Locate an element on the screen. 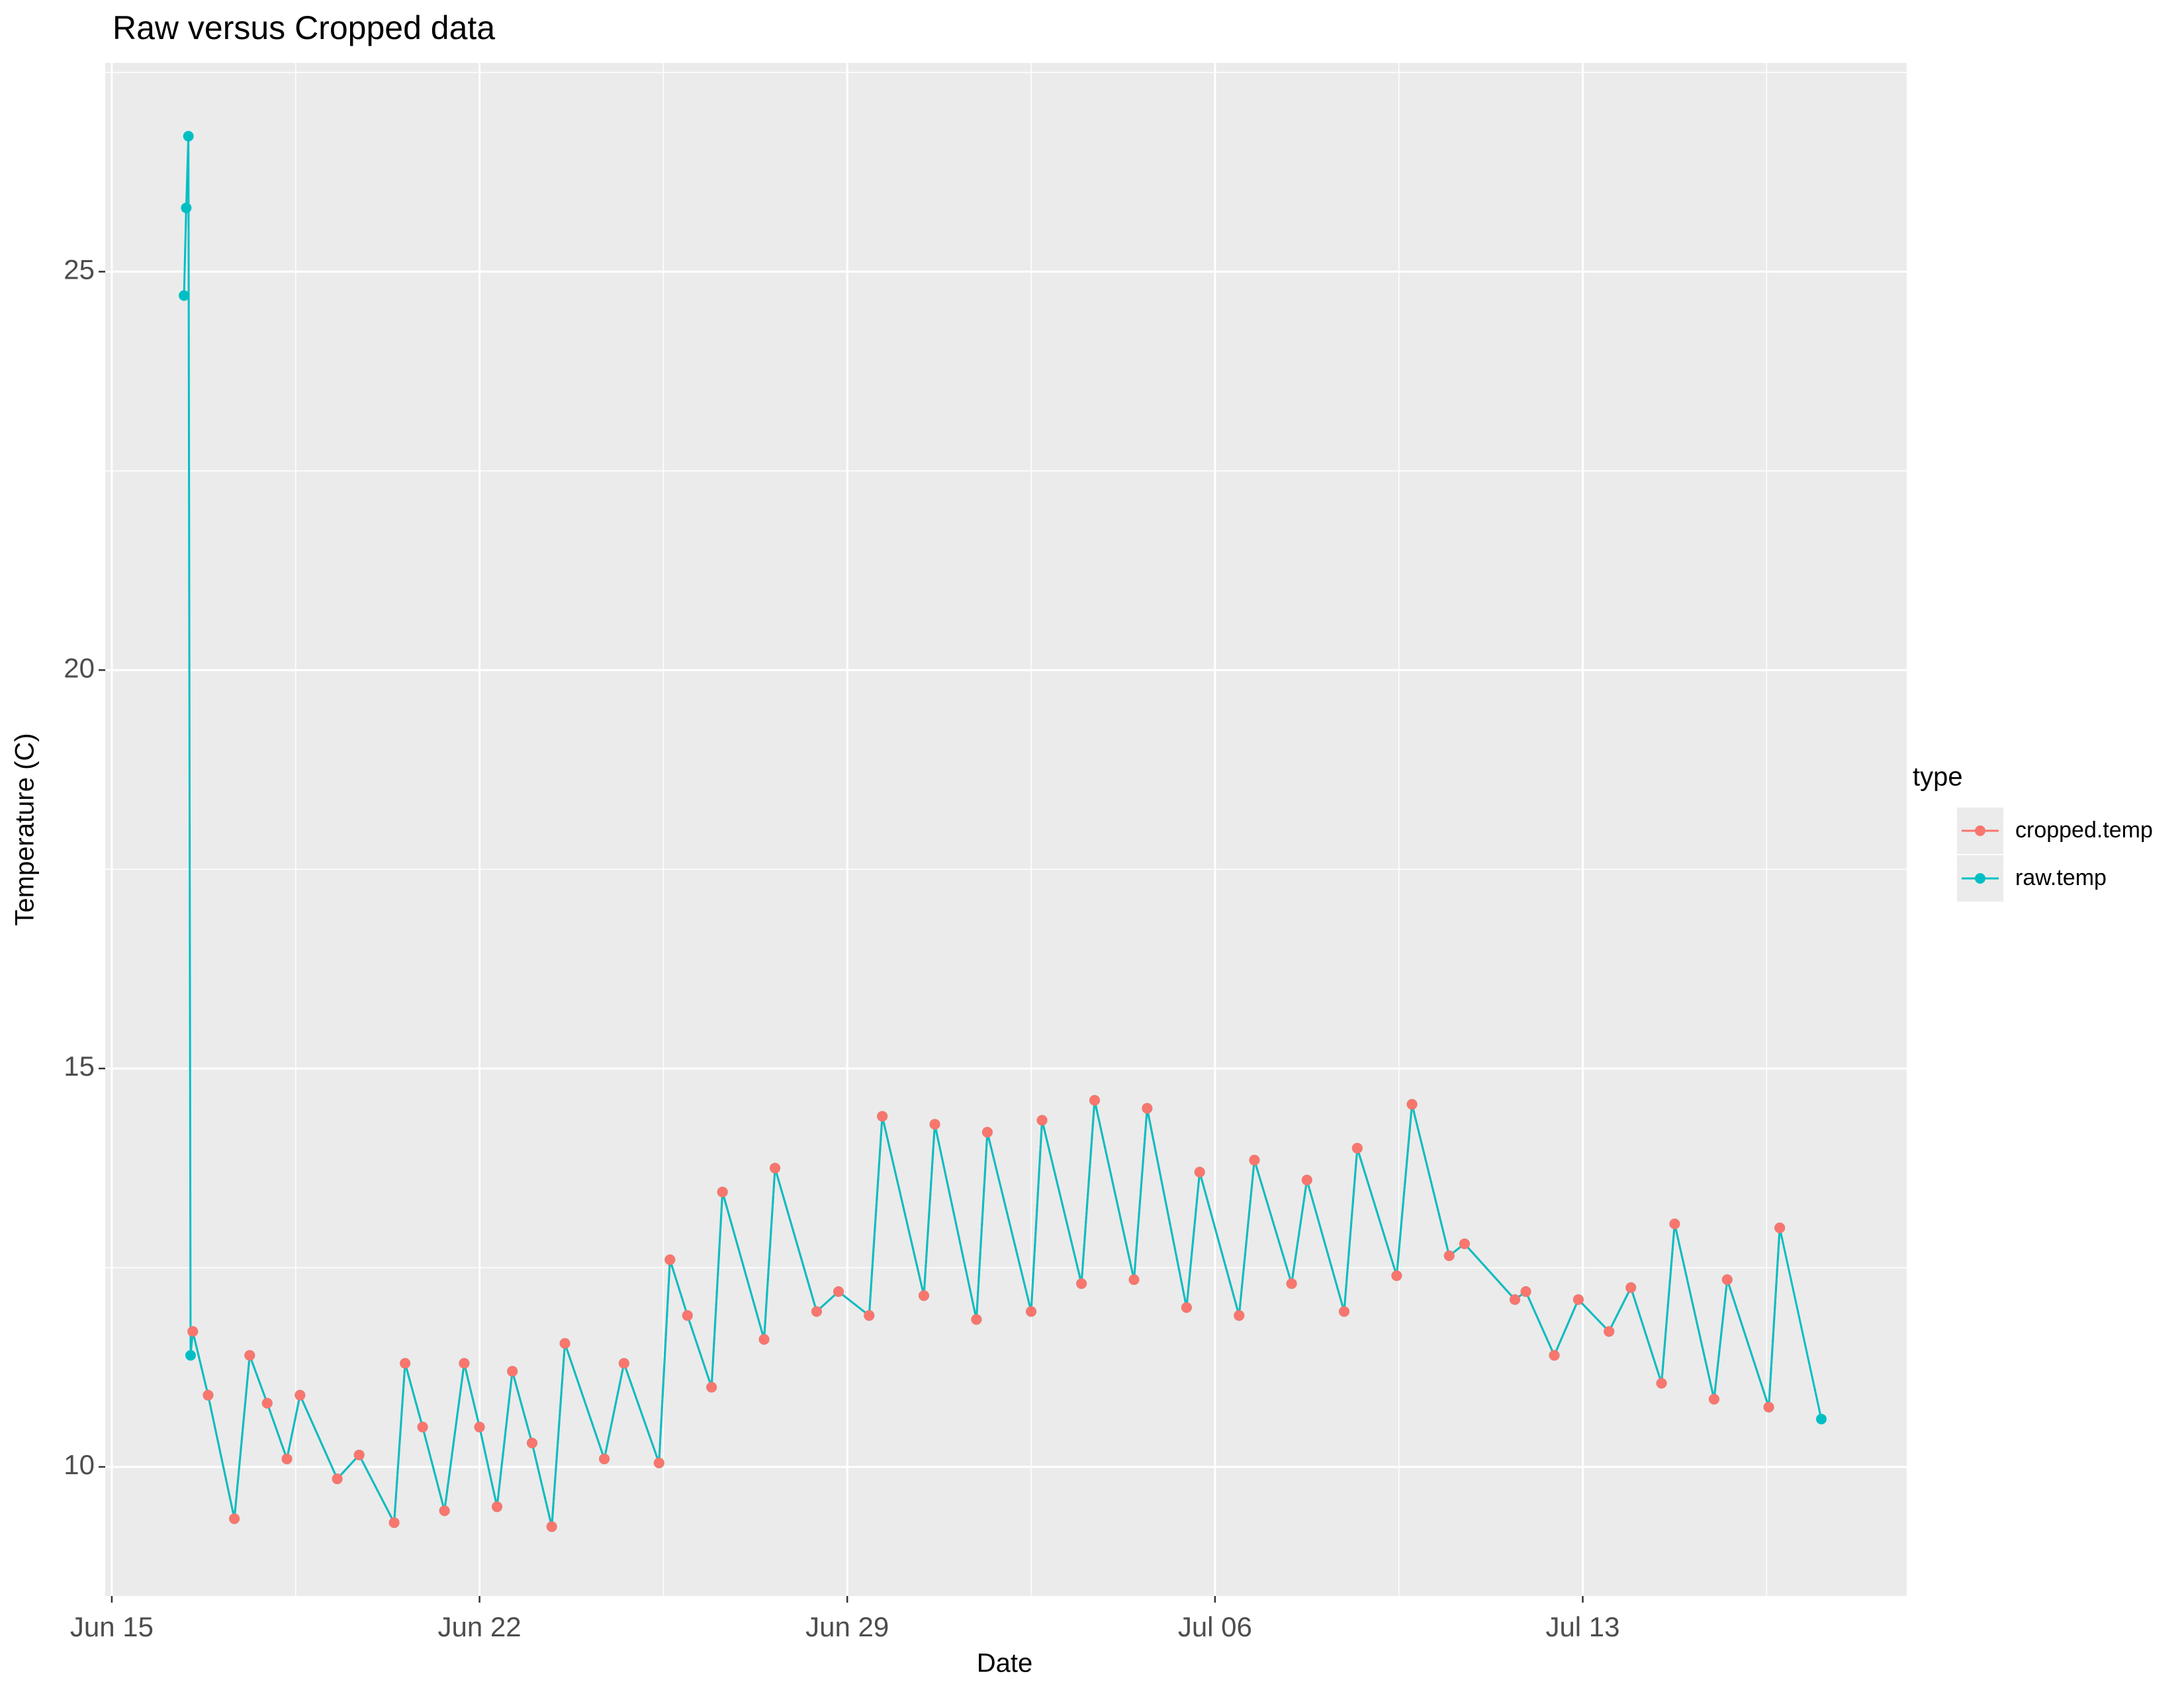 Image resolution: width=2184 pixels, height=1688 pixels. y-tick-label: 25 is located at coordinates (79, 269).